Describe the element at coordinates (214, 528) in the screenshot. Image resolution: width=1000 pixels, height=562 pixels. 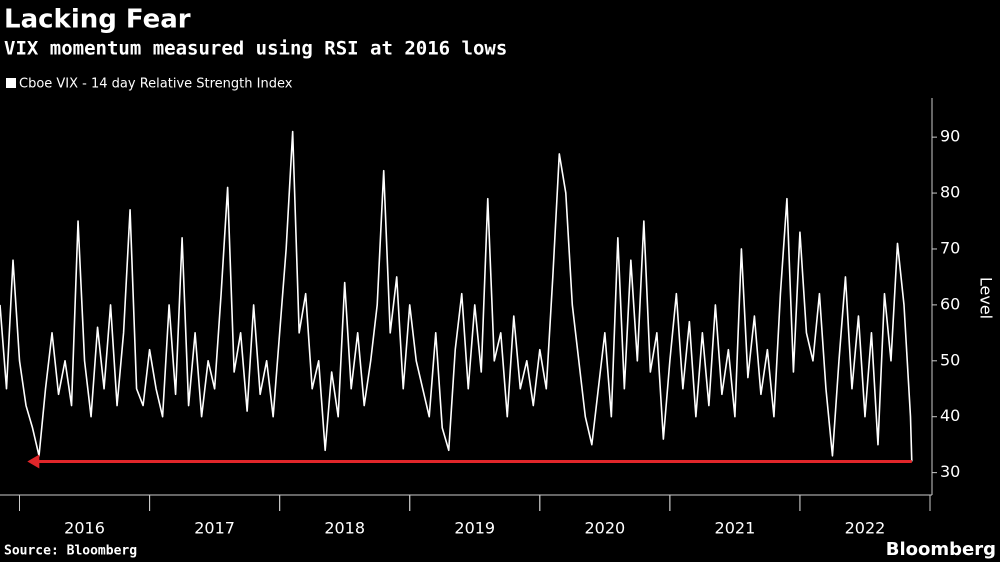
I see `x-tick-label: 2017` at that location.